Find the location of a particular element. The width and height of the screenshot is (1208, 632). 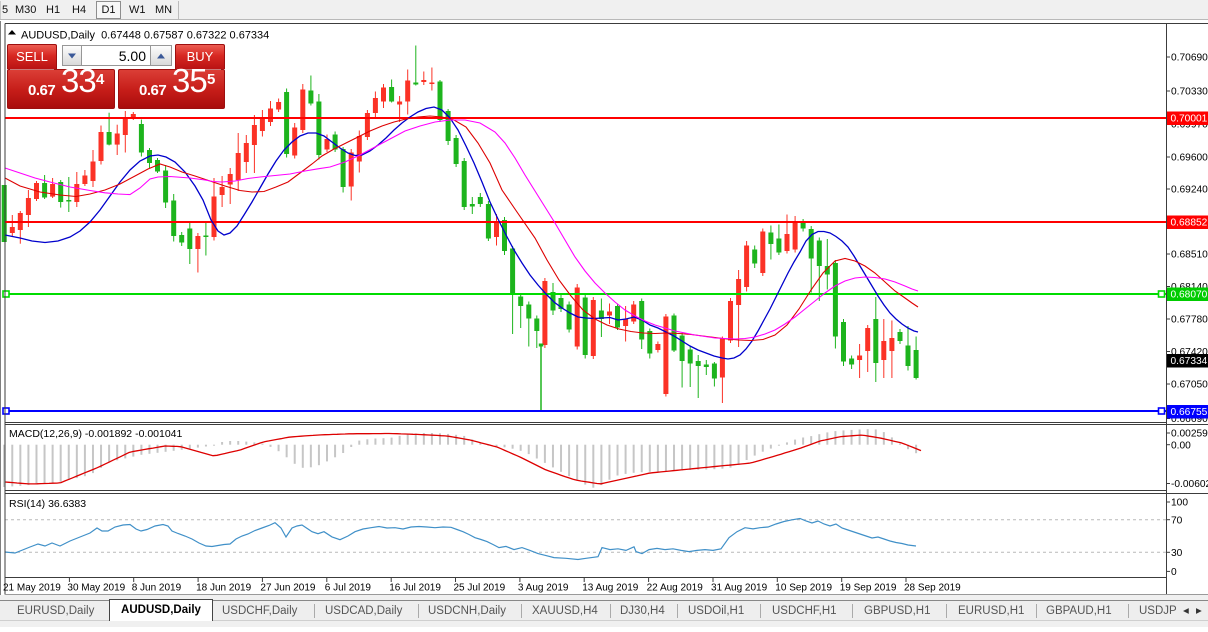

svg-text: 8 Jun 2019 is located at coordinates (157, 588).